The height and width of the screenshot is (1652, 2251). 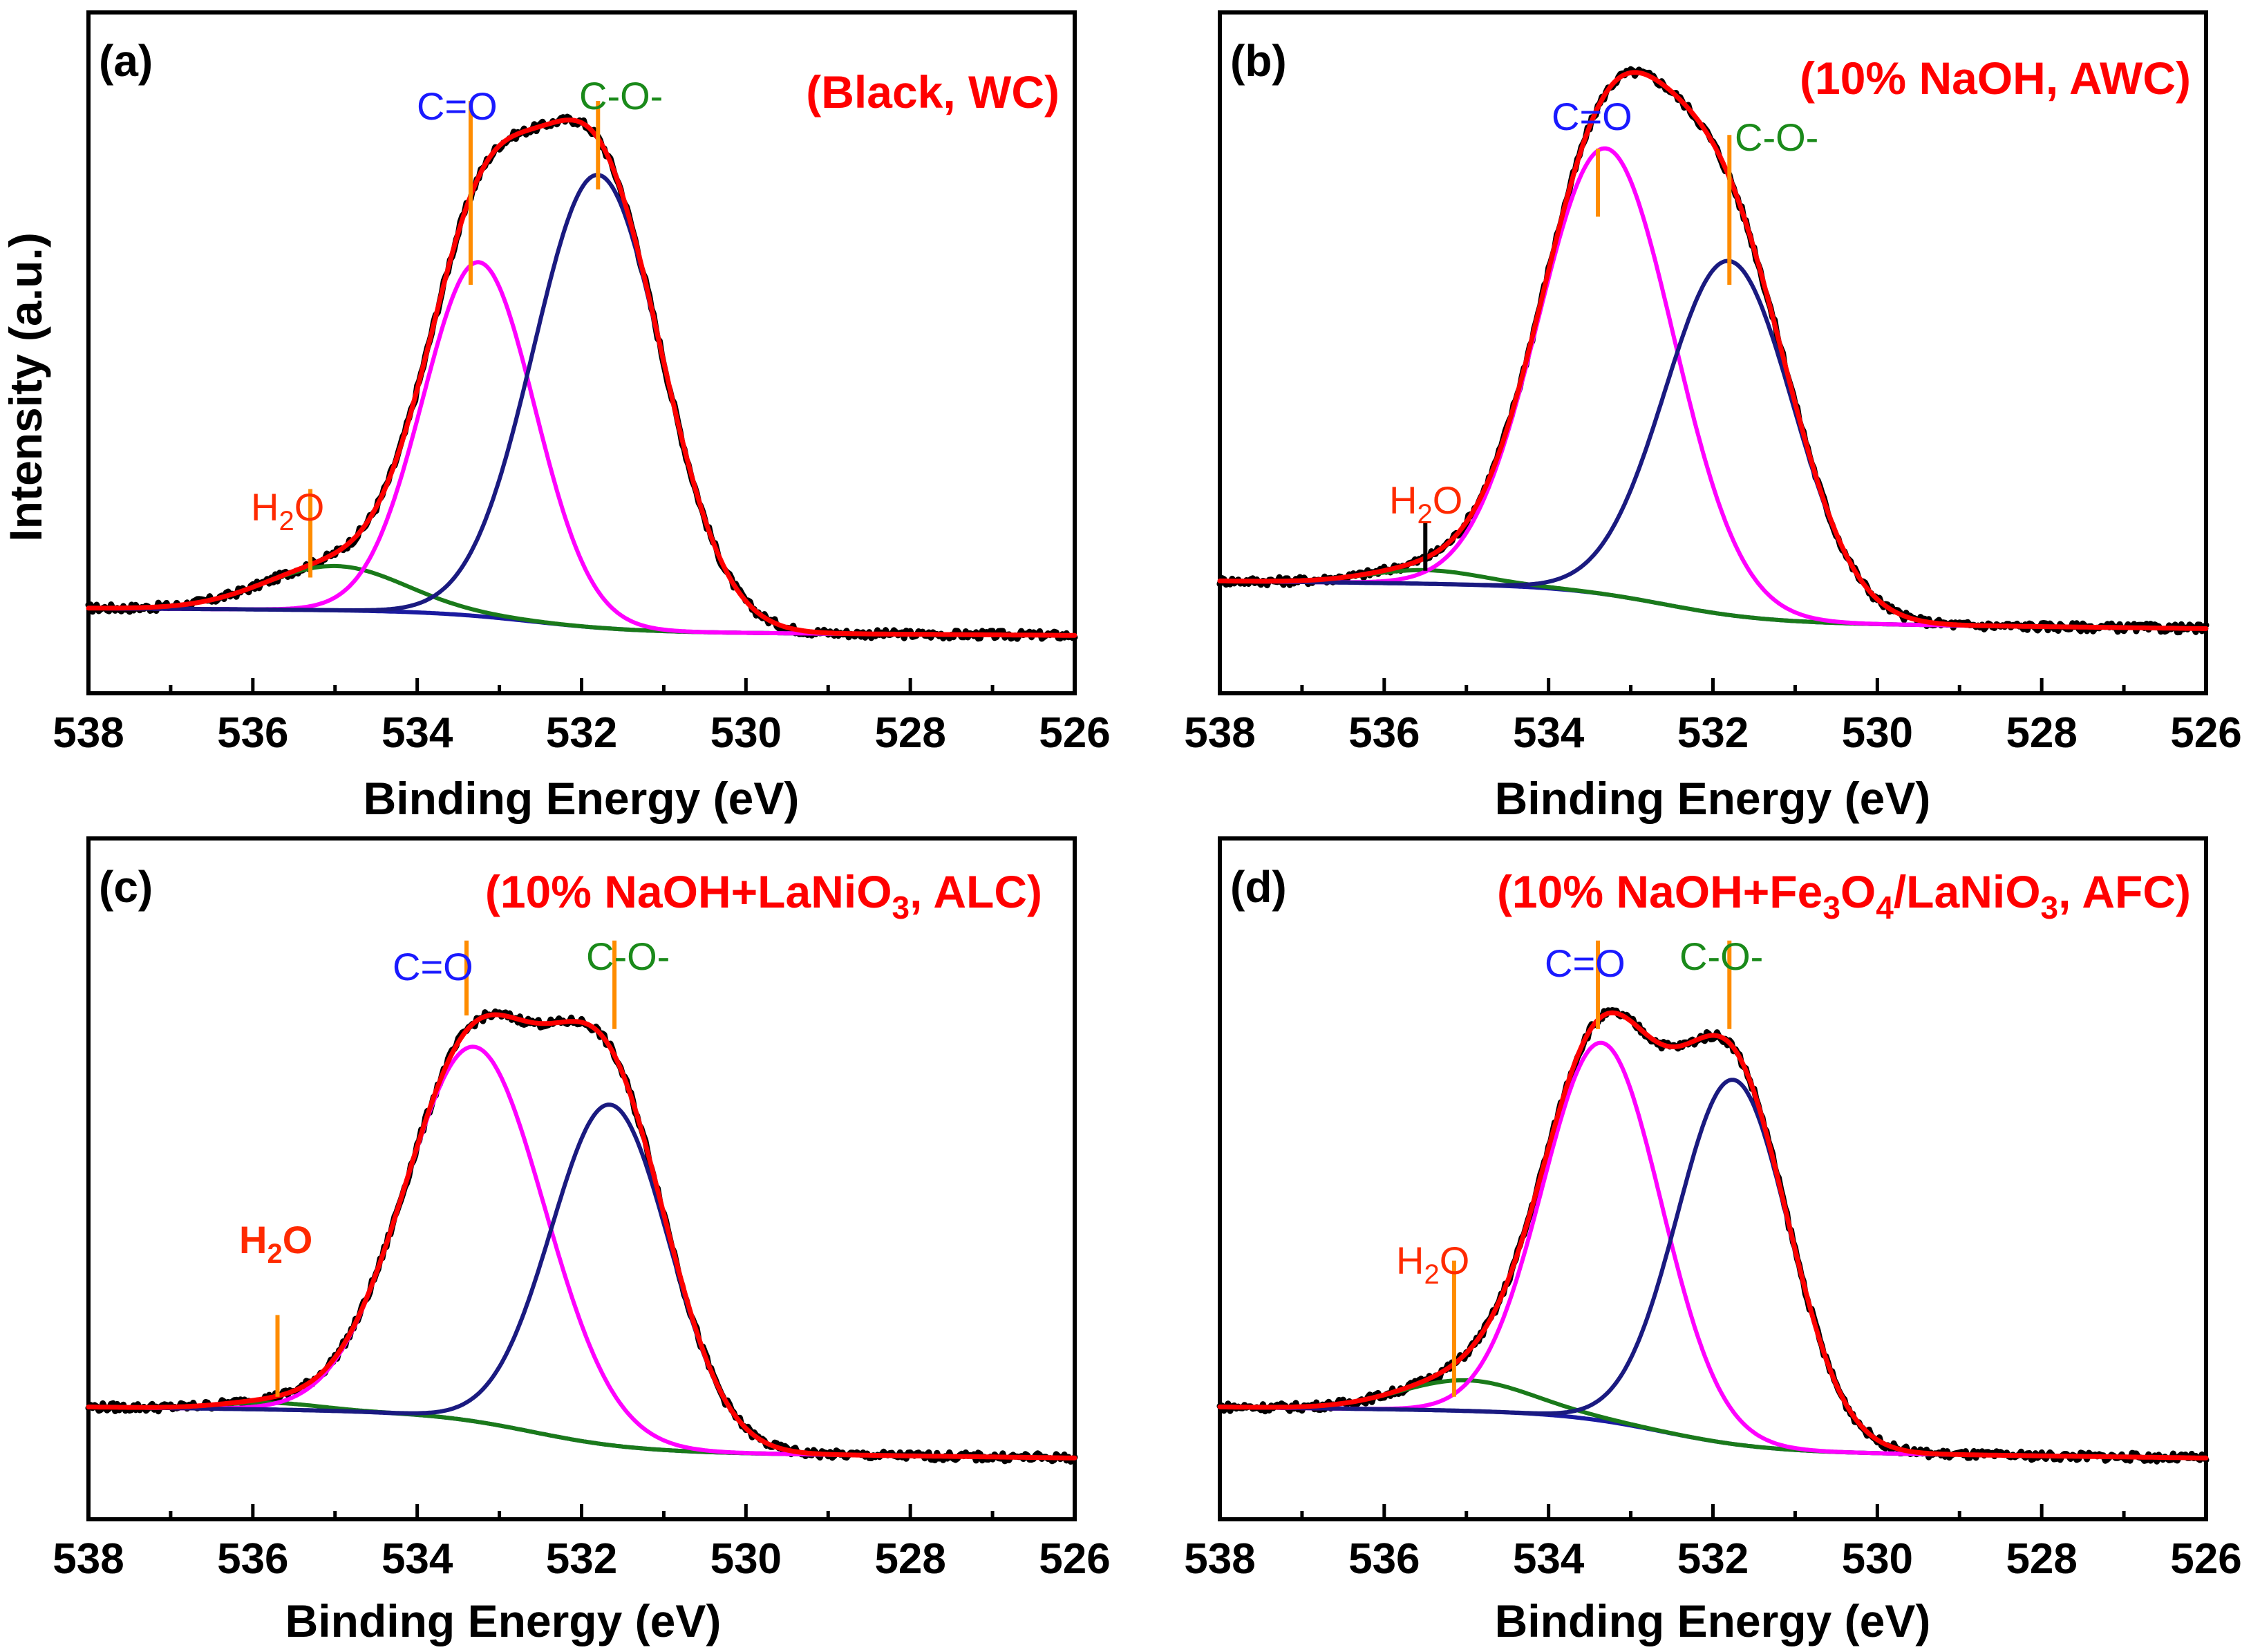 What do you see at coordinates (932, 92) in the screenshot?
I see `sample-label: (Black, WC)` at bounding box center [932, 92].